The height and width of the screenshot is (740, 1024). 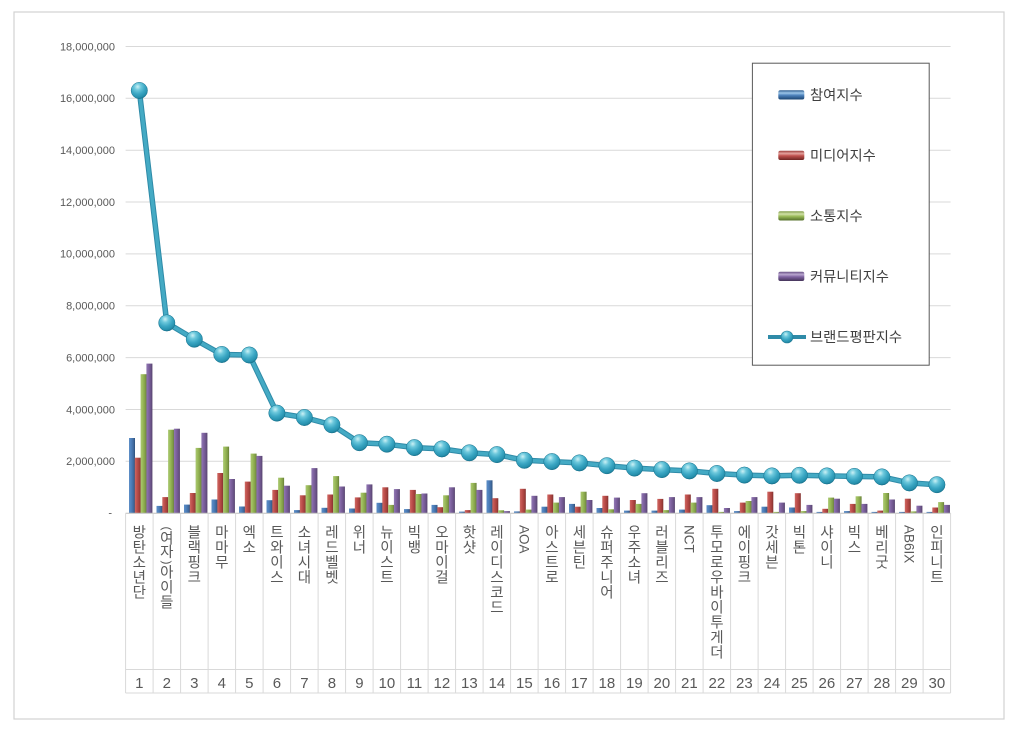 What do you see at coordinates (496, 563) in the screenshot?
I see `svg-text: 디` at bounding box center [496, 563].